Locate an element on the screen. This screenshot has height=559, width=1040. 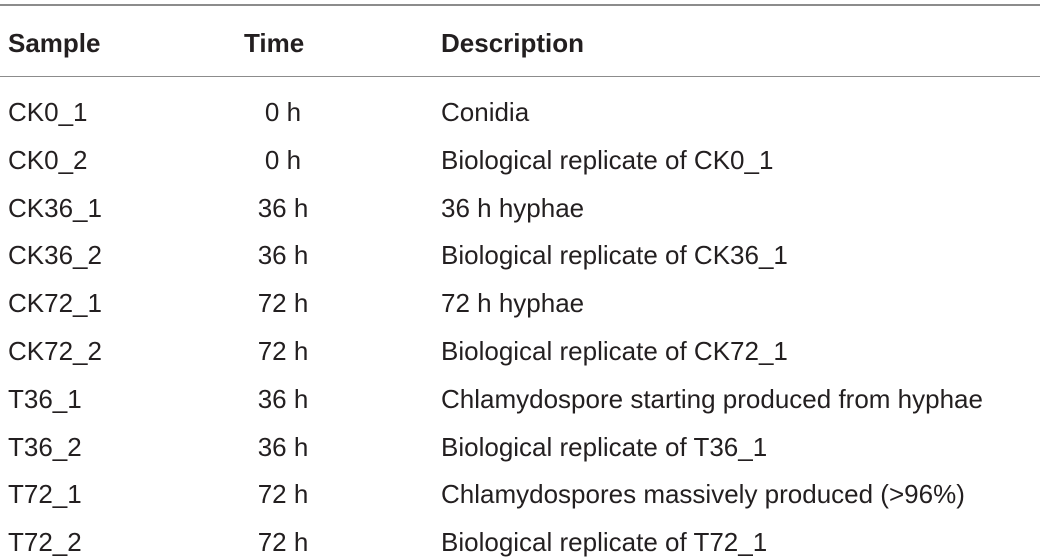
table-row: CK0_2 0 h Biological replicate of CK0_1 is located at coordinates (520, 150).